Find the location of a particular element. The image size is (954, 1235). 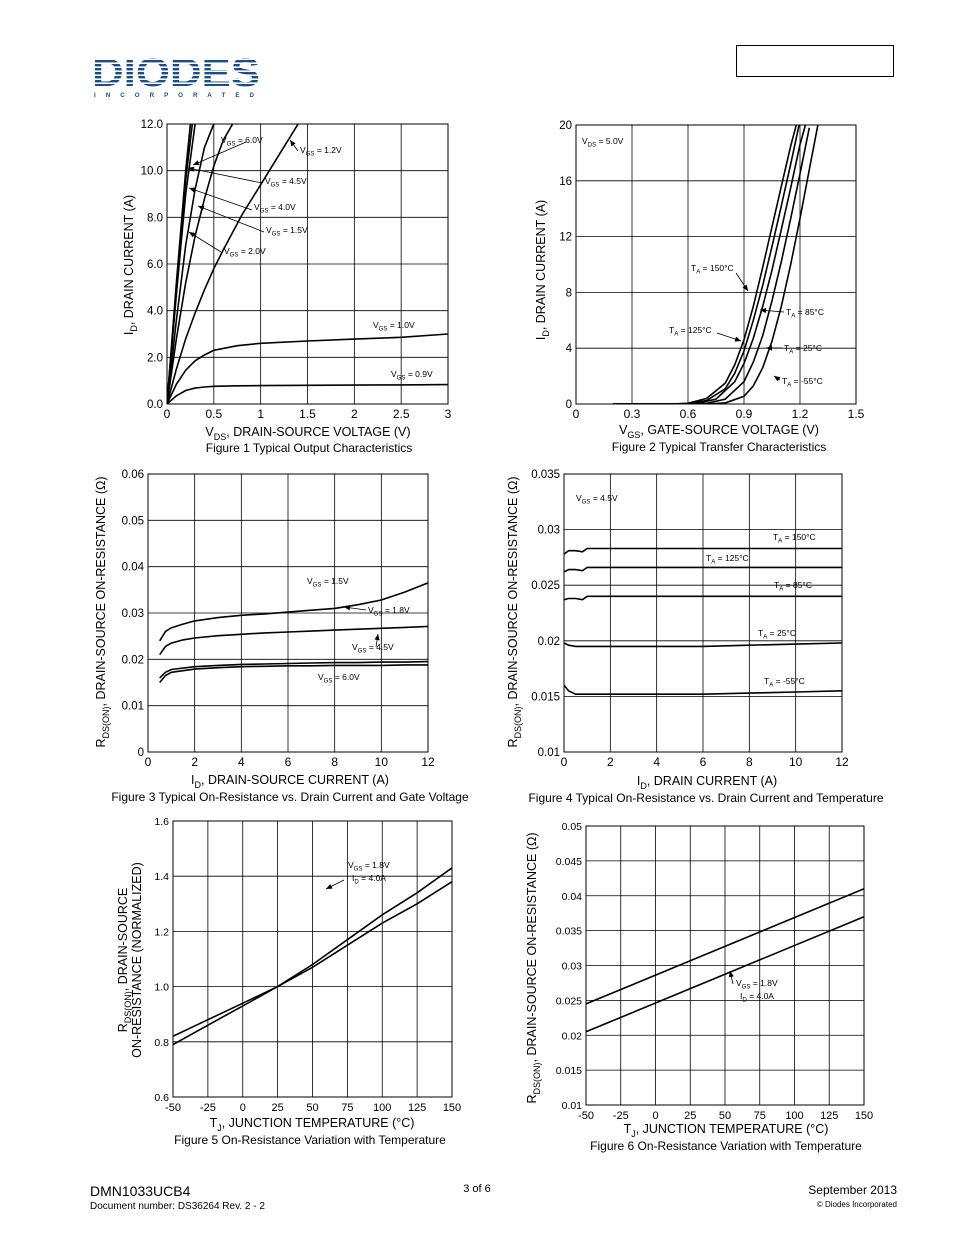

annotation-label: TA​ = -55°C is located at coordinates (802, 382).